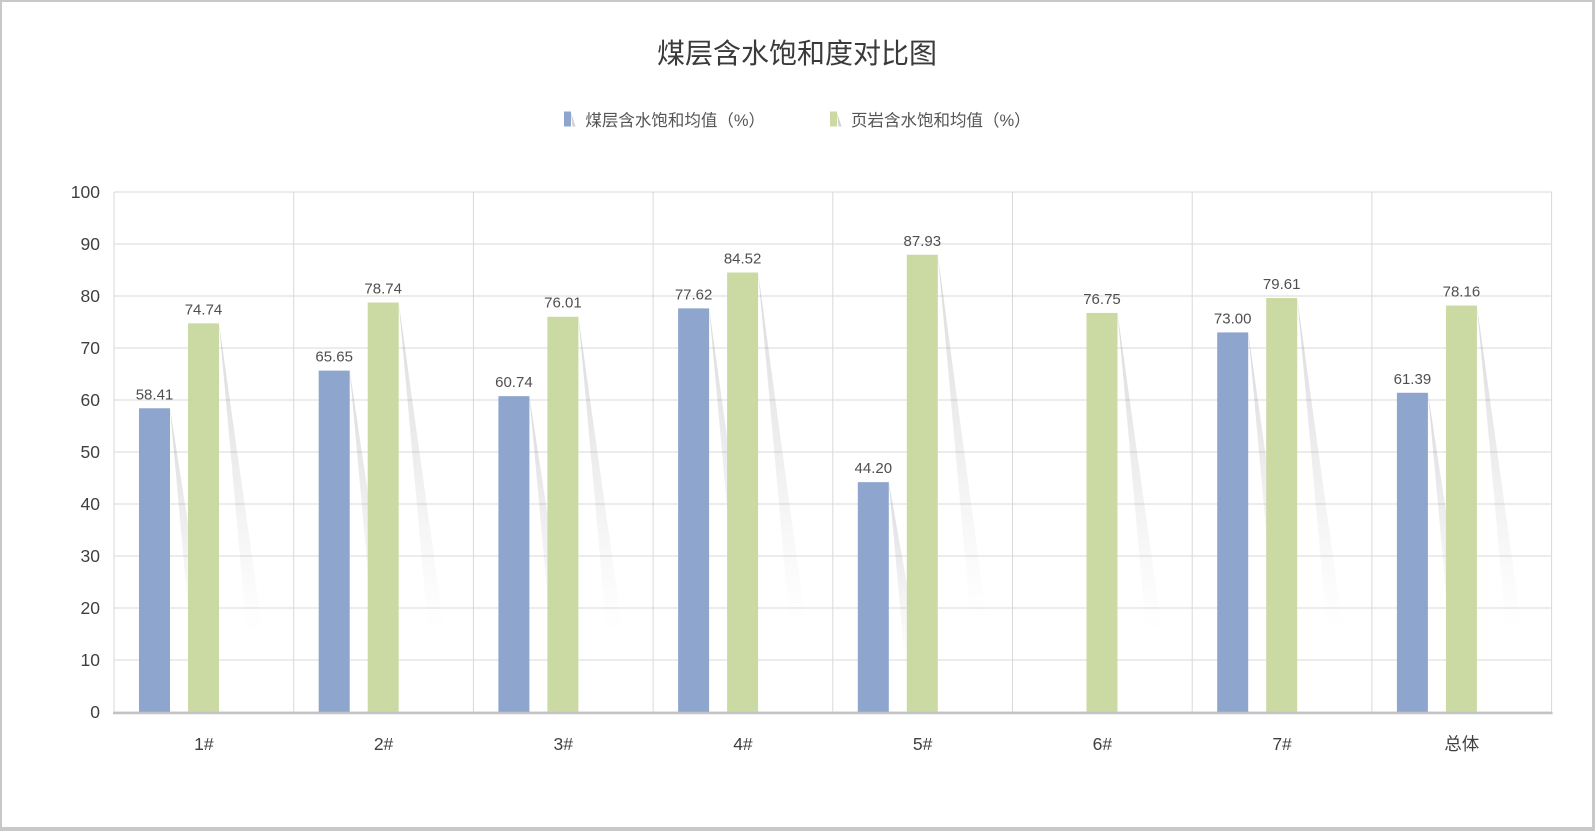 Image resolution: width=1595 pixels, height=831 pixels. I want to click on y-tick-label: 30, so click(91, 556).